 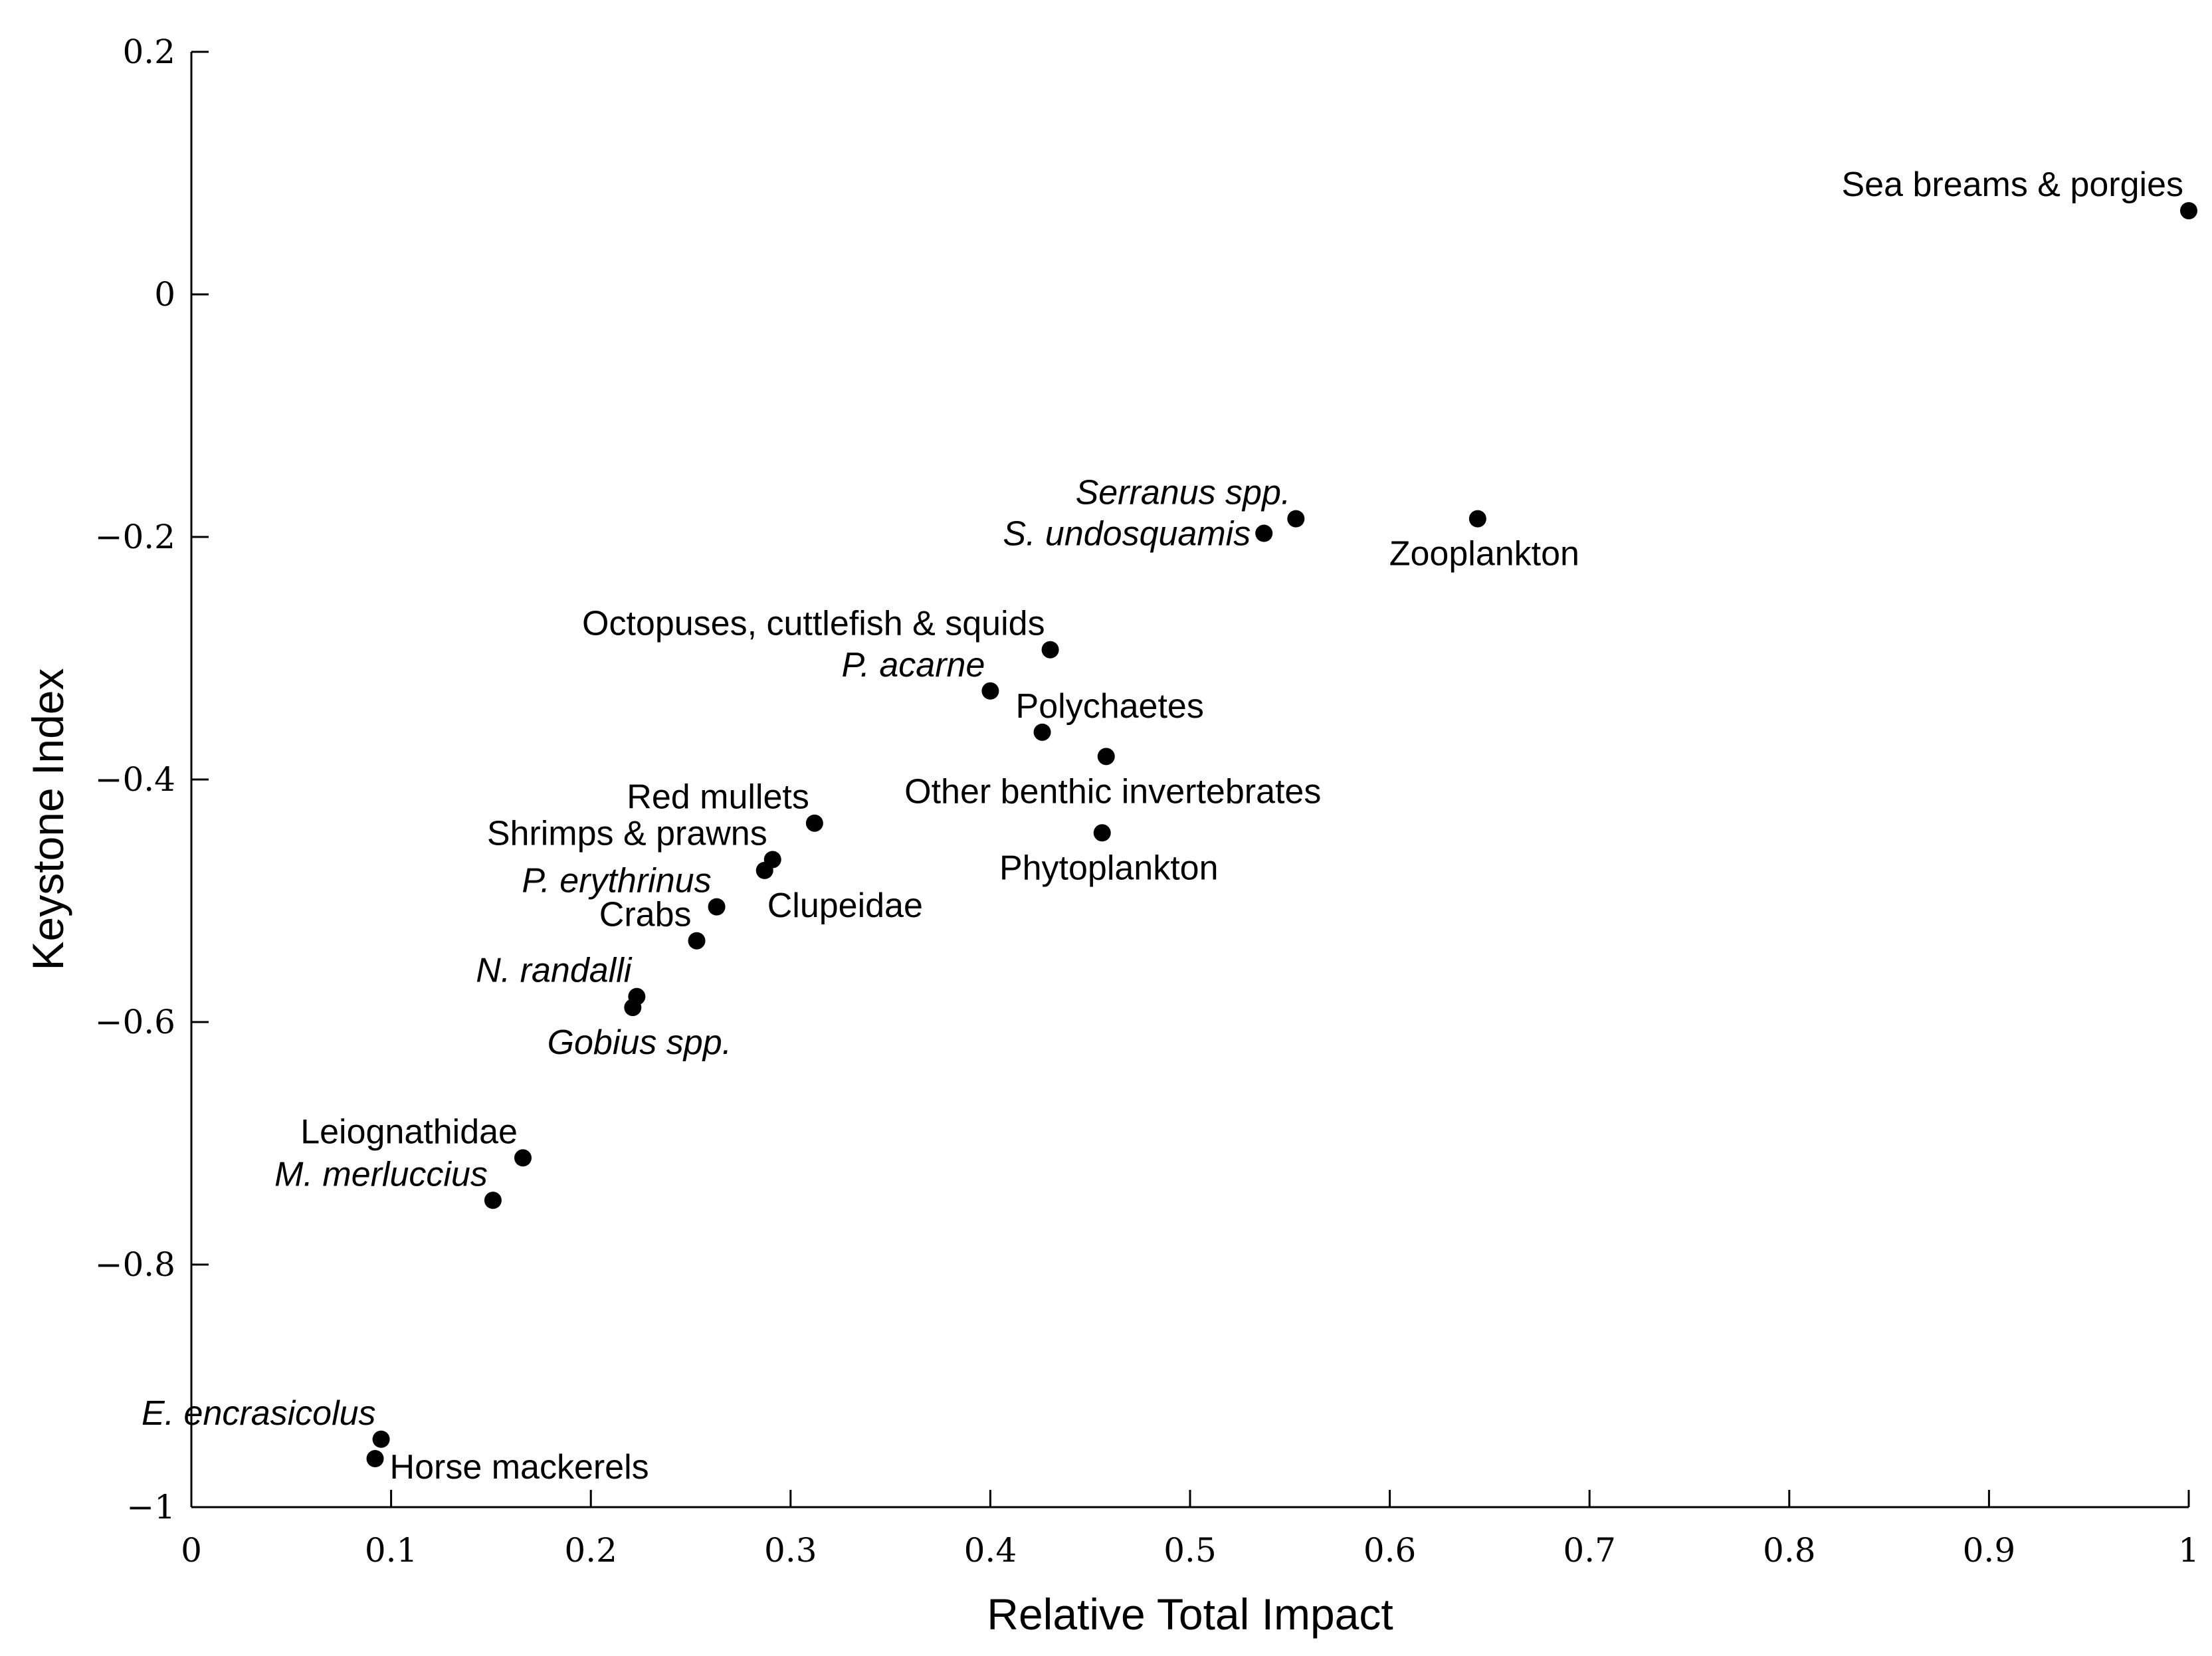 What do you see at coordinates (391, 1550) in the screenshot?
I see `x-tick-label: 0.1` at bounding box center [391, 1550].